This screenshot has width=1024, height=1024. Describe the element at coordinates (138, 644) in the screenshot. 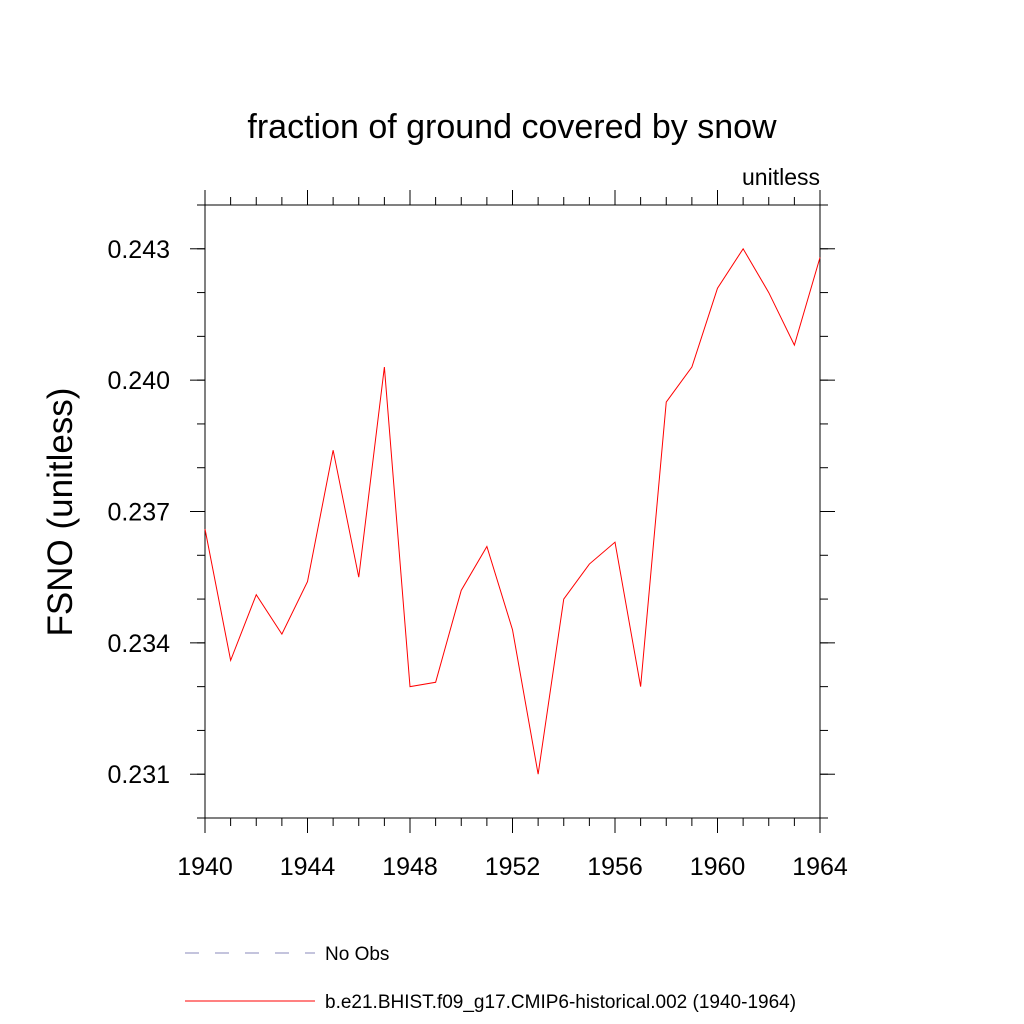

I see `y-tick-label: 0.234` at that location.